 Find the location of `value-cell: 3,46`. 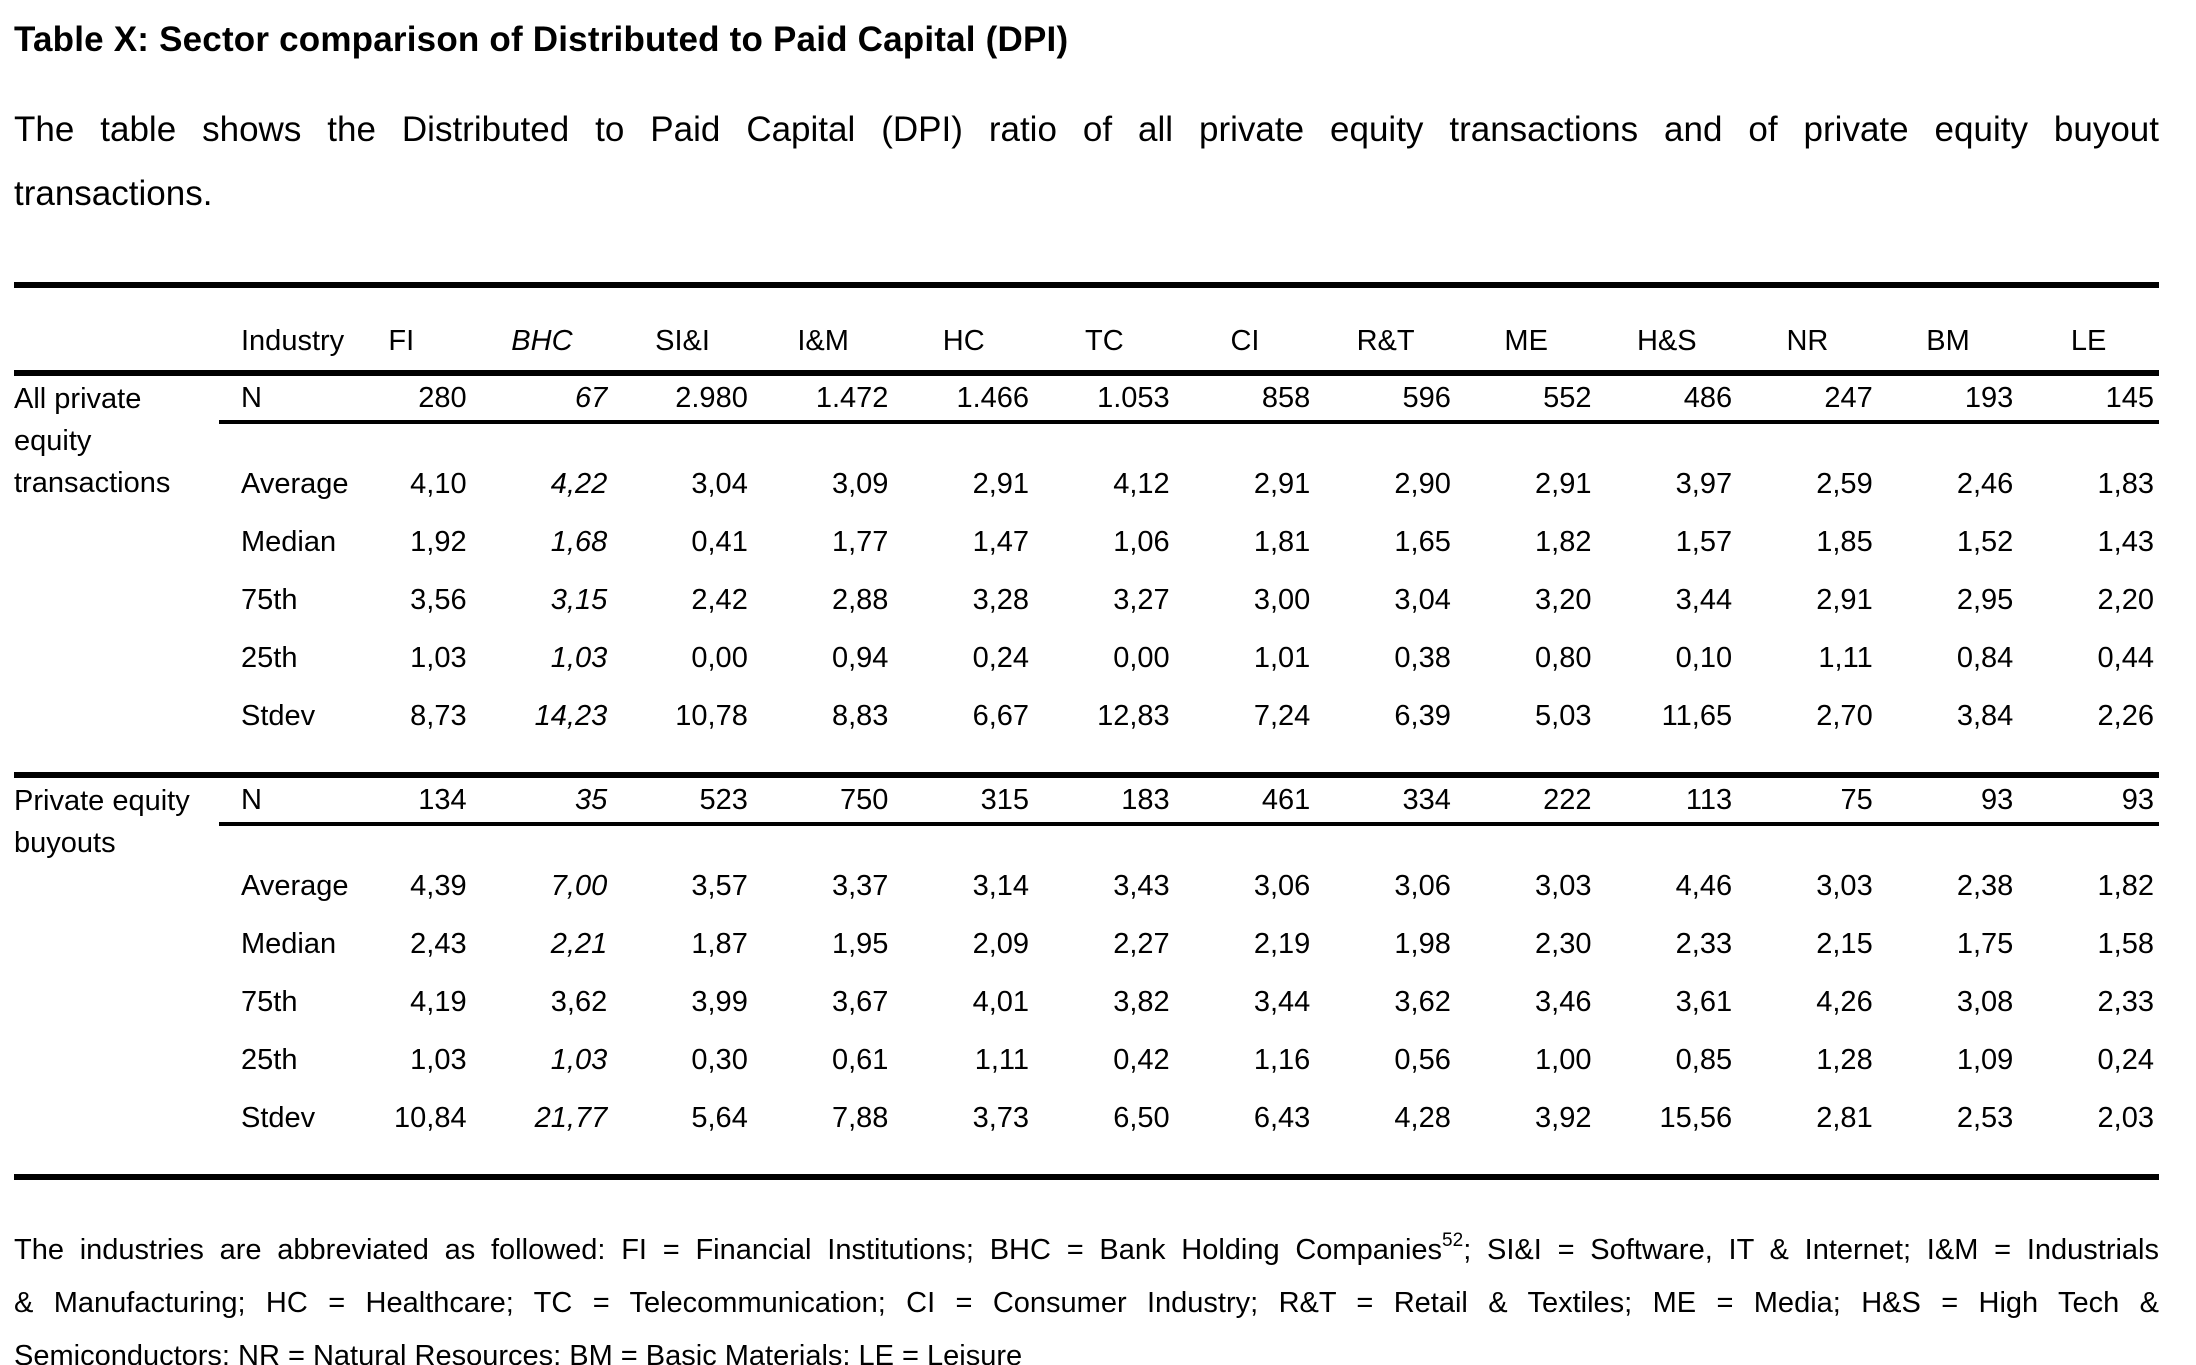

value-cell: 3,46 is located at coordinates (1563, 1001).